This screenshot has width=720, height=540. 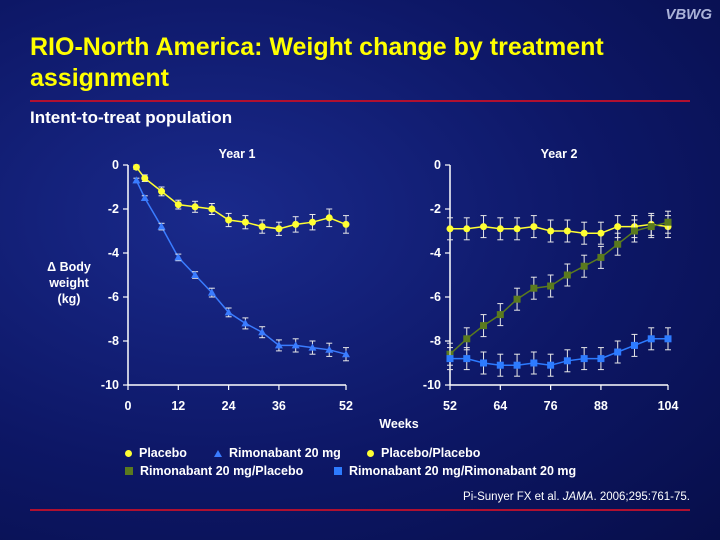 I want to click on legend-placebo-placebo: Placebo/Placebo, so click(x=423, y=453).